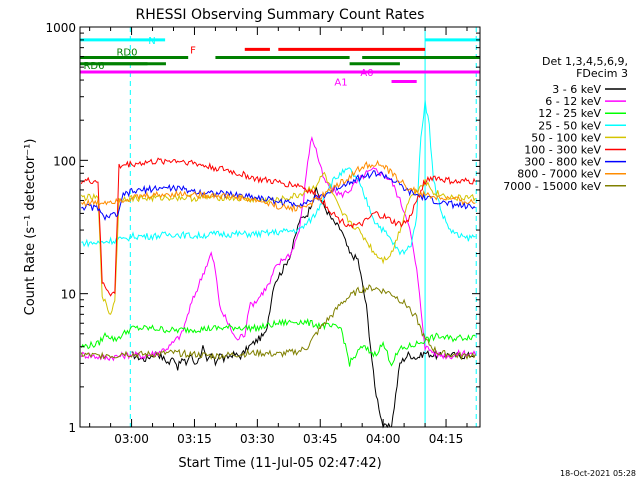 The image size is (640, 480). What do you see at coordinates (383, 439) in the screenshot?
I see `x-tick-label-4: 04:00` at bounding box center [383, 439].